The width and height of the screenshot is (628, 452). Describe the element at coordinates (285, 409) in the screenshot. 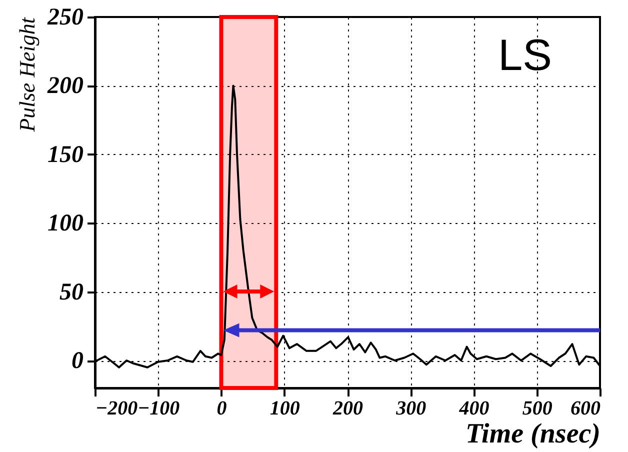

I see `x-tick-label: 100` at that location.